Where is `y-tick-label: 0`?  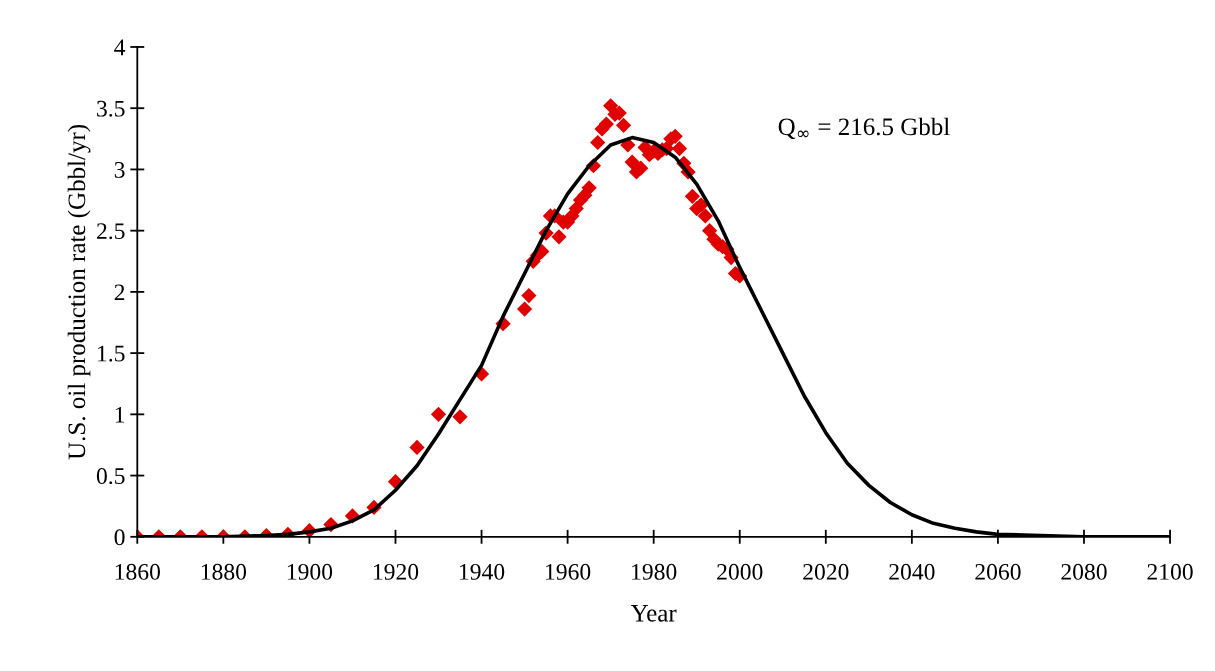 y-tick-label: 0 is located at coordinates (119, 537).